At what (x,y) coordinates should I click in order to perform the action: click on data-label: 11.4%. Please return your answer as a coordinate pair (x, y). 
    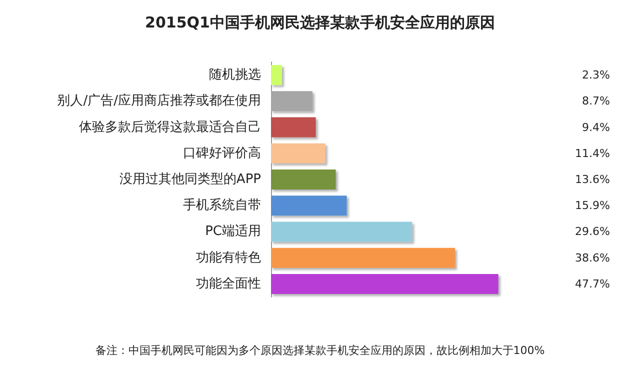
    Looking at the image, I should click on (592, 153).